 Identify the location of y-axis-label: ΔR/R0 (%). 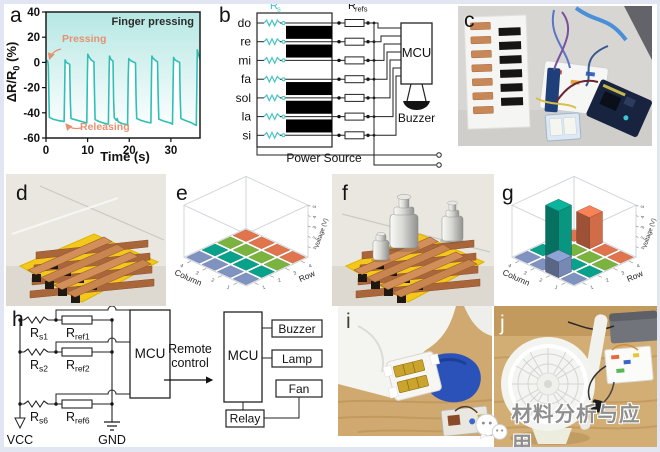
(13, 72).